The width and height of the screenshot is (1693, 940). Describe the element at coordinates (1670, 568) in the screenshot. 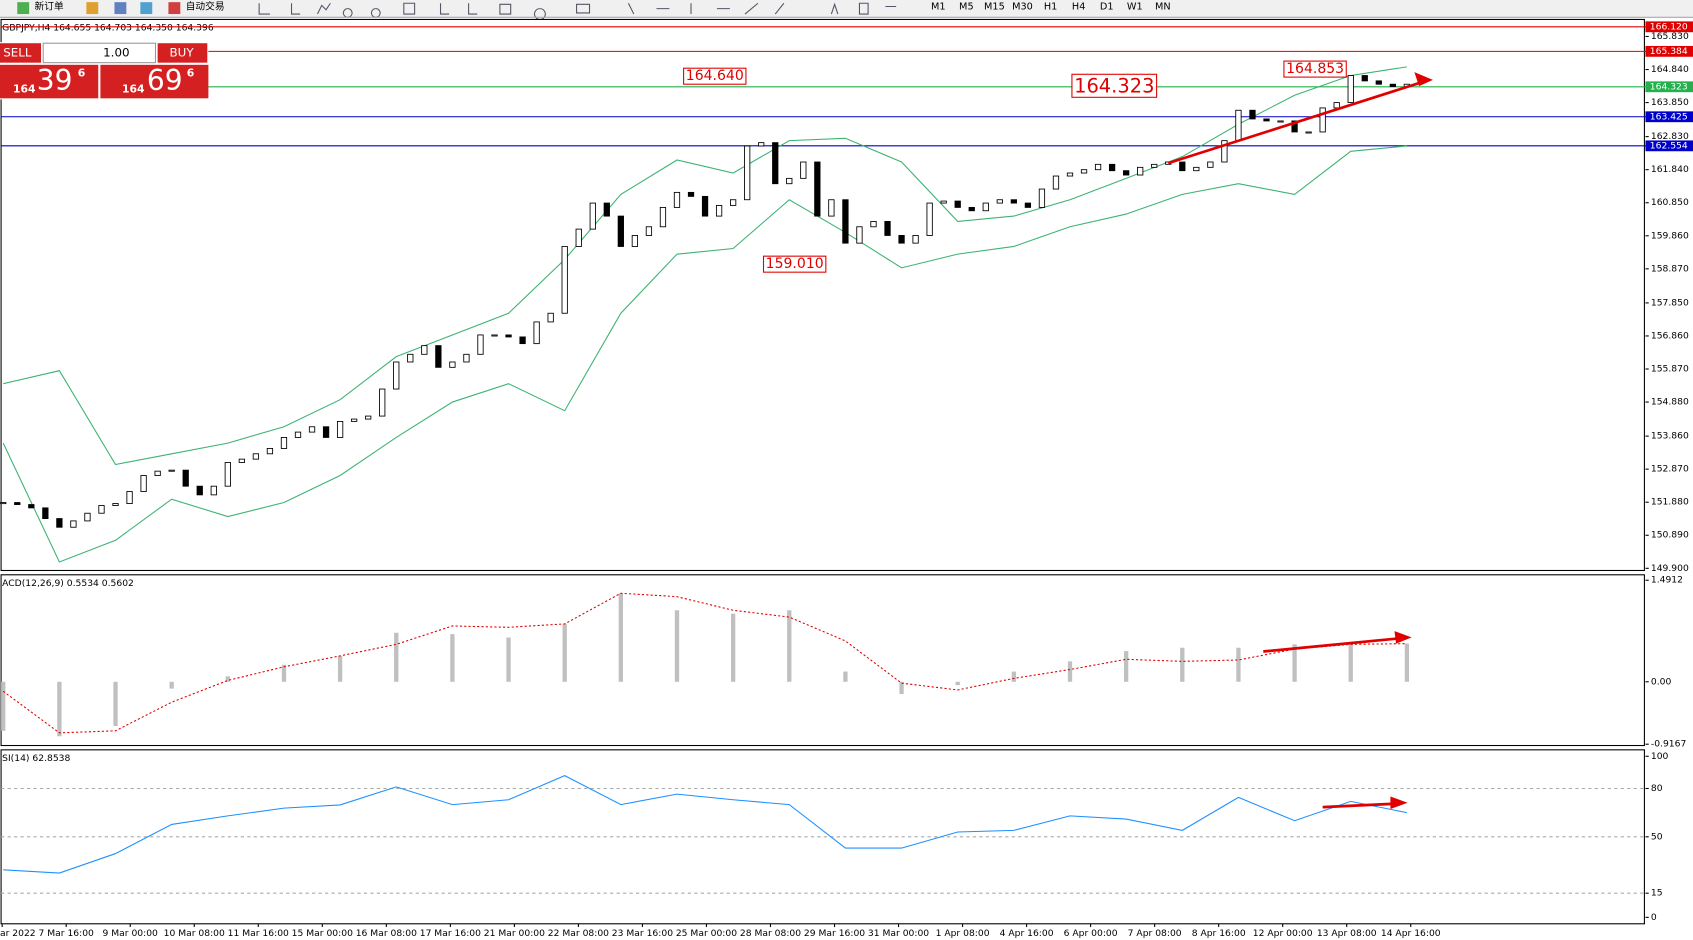

I see `y-tick-label: 149.900` at that location.